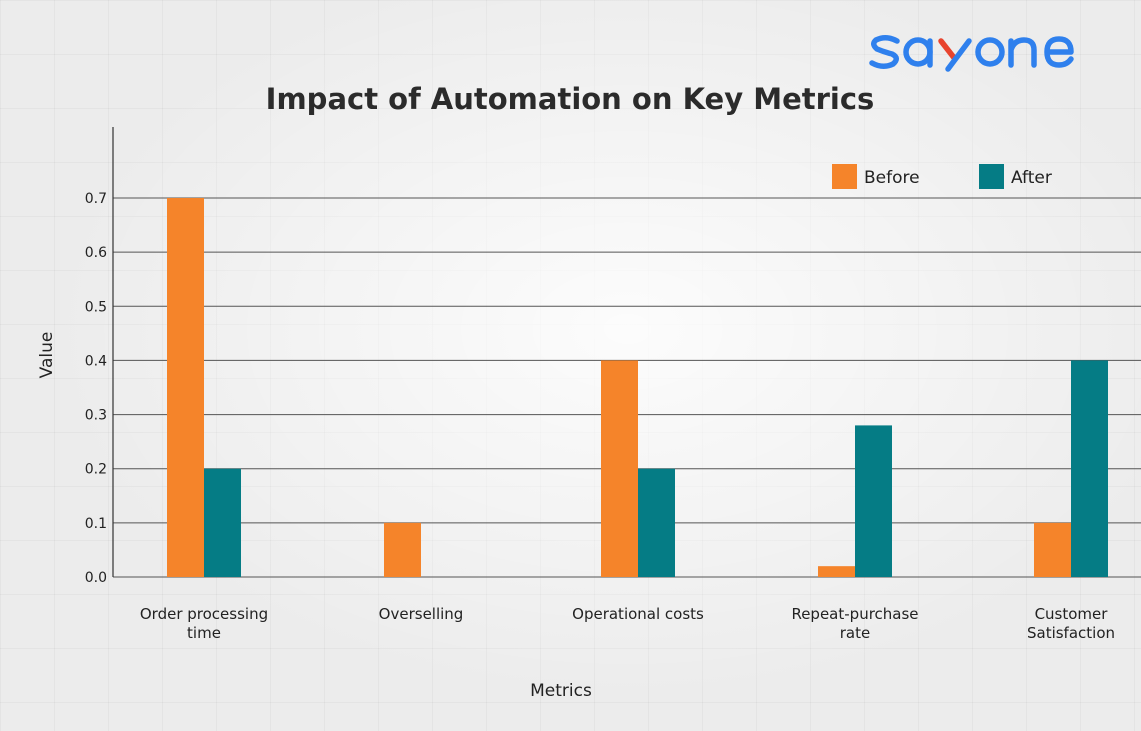 This screenshot has width=1141, height=731. Describe the element at coordinates (1031, 178) in the screenshot. I see `legend-label-after: After` at that location.